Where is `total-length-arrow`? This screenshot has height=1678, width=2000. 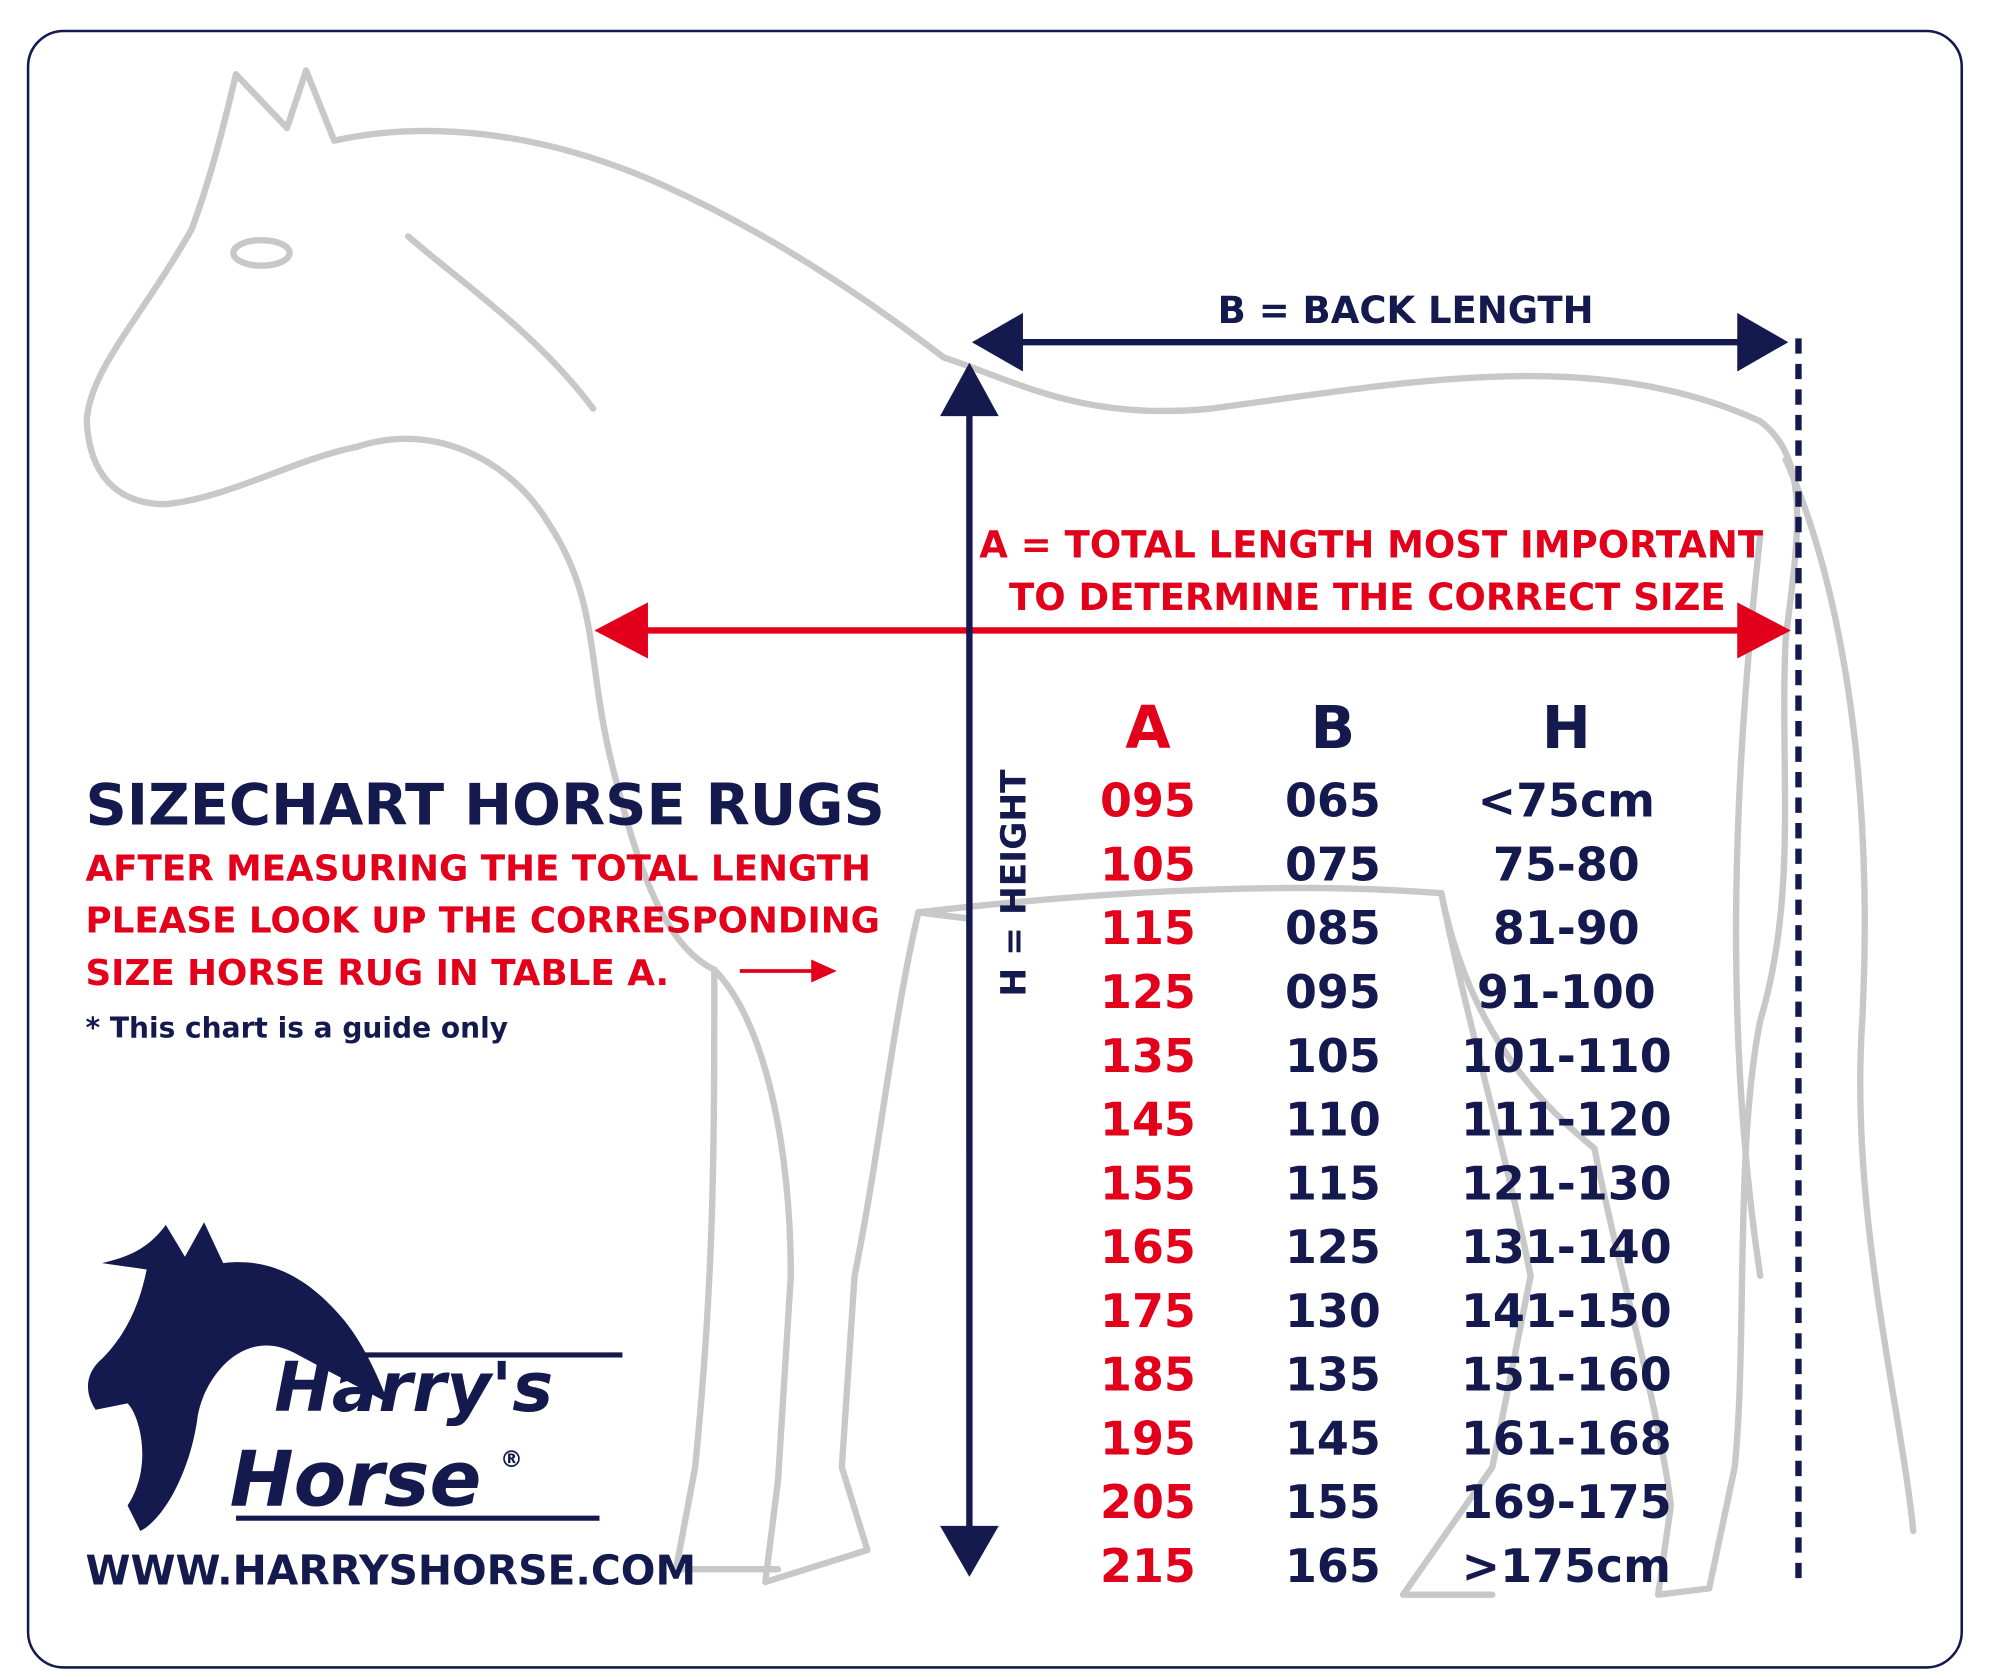
total-length-arrow is located at coordinates (1192, 630).